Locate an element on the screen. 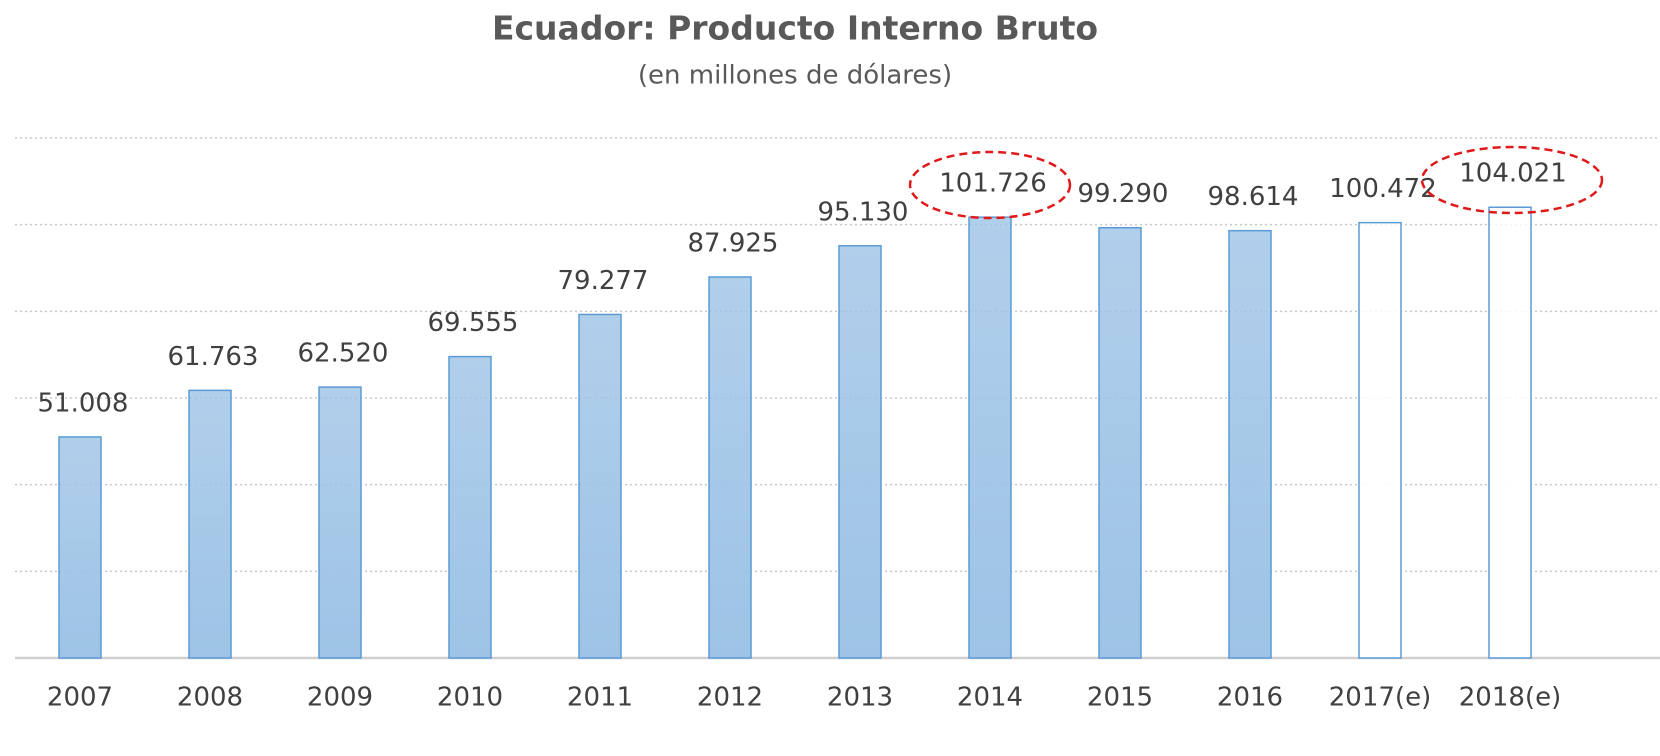  data-label: 87.925 is located at coordinates (733, 243).